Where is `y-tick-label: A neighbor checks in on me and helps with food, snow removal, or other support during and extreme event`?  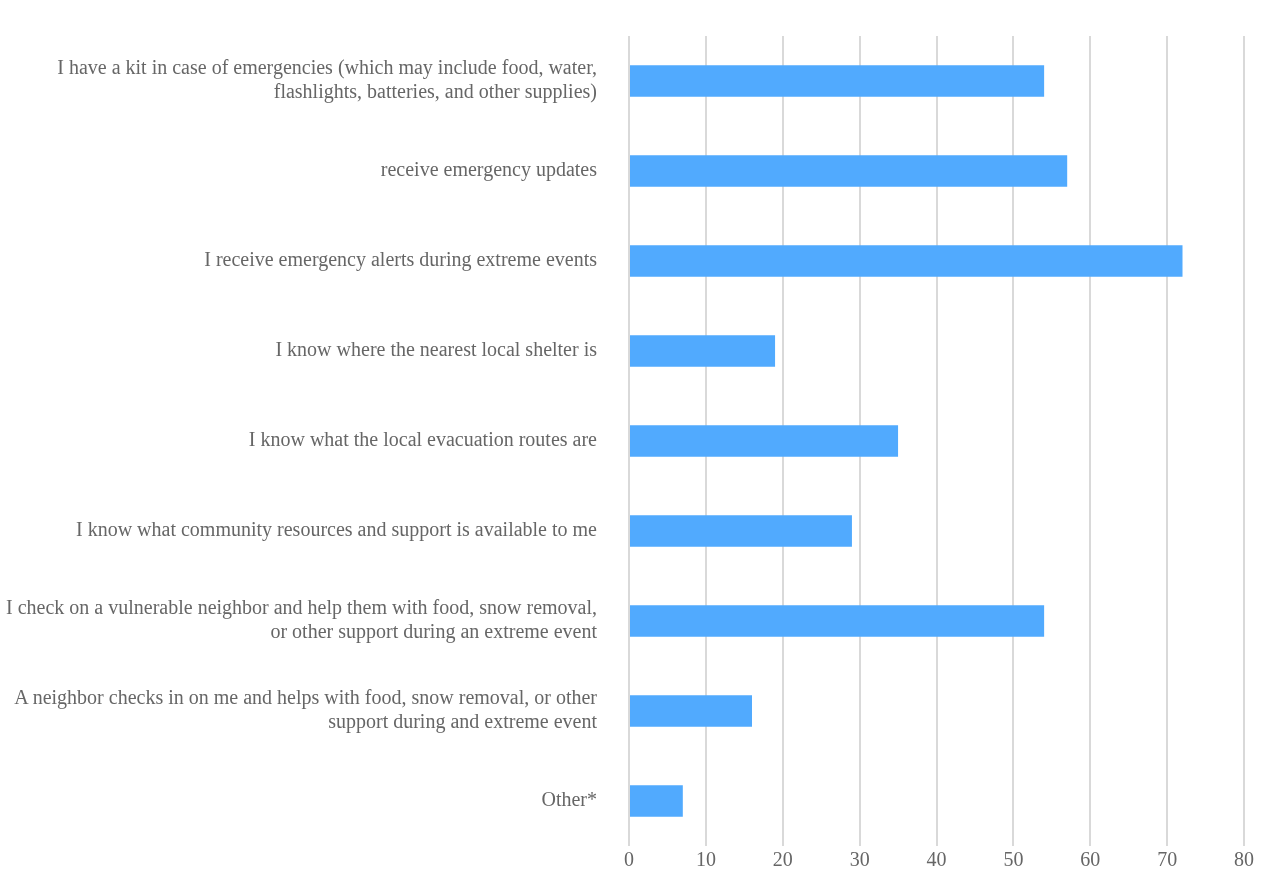 y-tick-label: A neighbor checks in on me and helps with food, snow removal, or other support during and extreme event is located at coordinates (306, 710).